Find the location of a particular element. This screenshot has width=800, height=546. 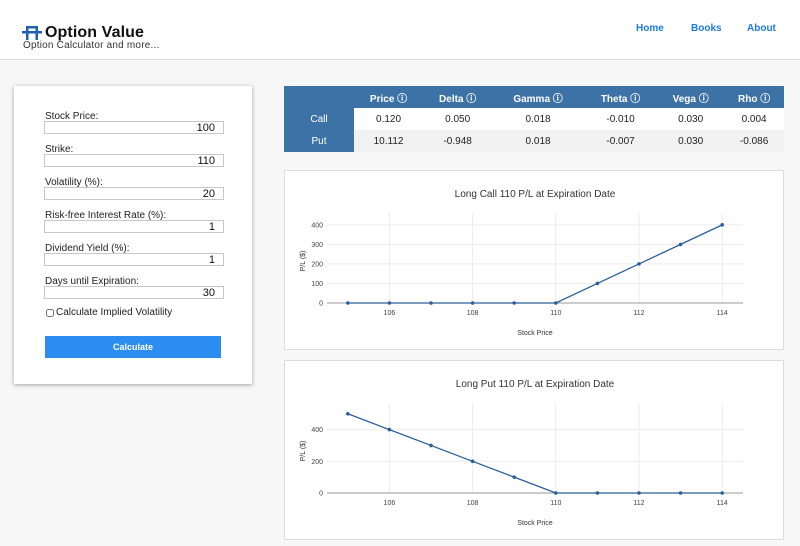

chart-title: Long Call 110 P/L at Expiration Date is located at coordinates (535, 194).